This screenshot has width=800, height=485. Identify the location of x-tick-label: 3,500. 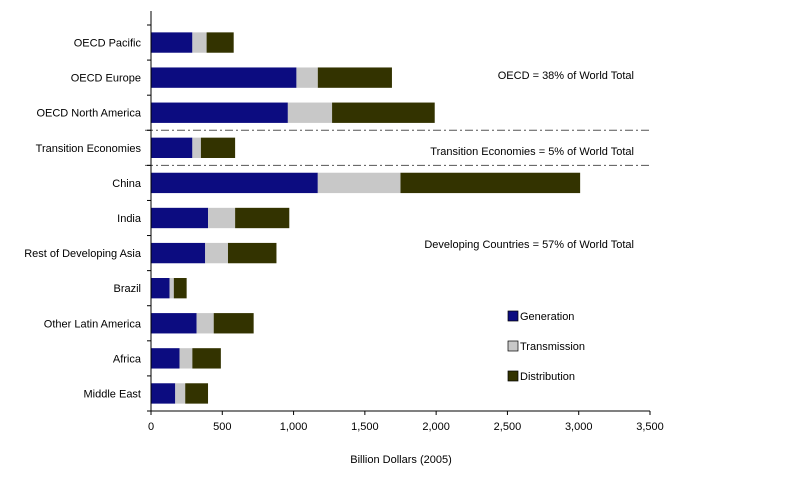
(650, 427).